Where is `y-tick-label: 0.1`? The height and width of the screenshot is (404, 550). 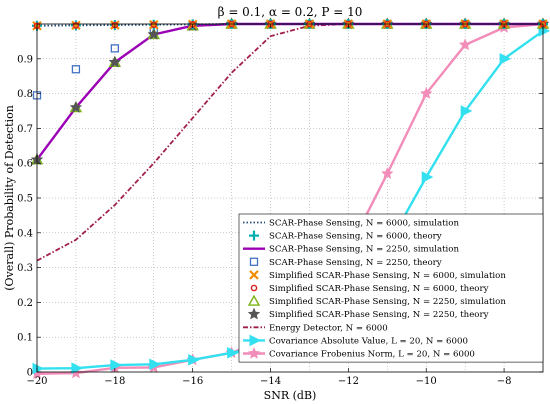 y-tick-label: 0.1 is located at coordinates (25, 338).